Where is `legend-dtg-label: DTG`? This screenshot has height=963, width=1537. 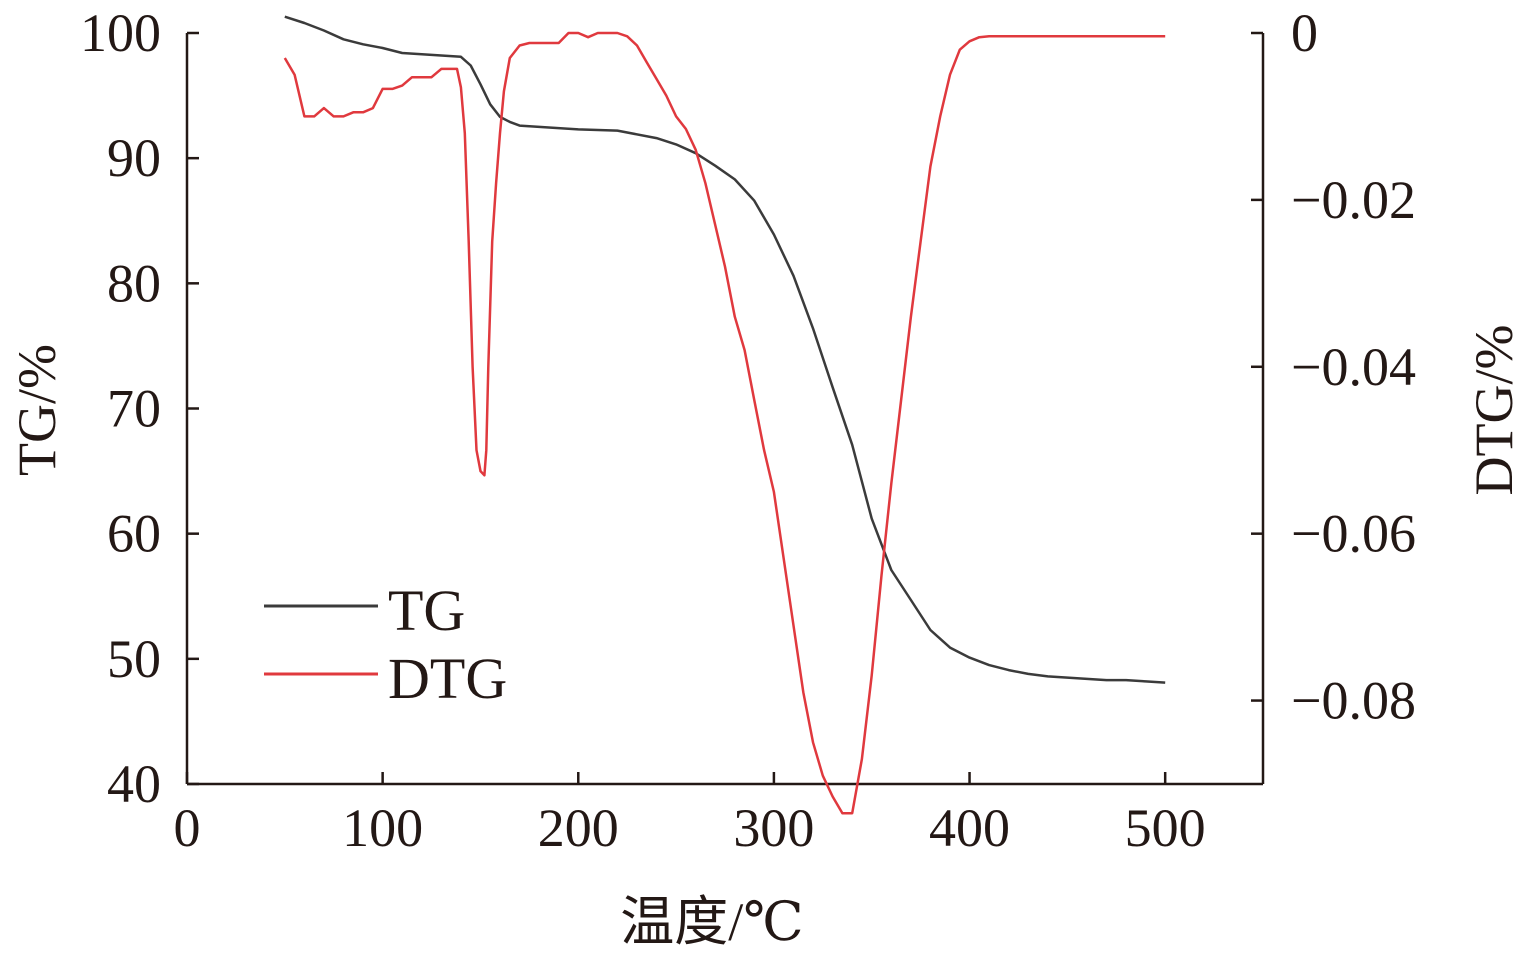 legend-dtg-label: DTG is located at coordinates (447, 678).